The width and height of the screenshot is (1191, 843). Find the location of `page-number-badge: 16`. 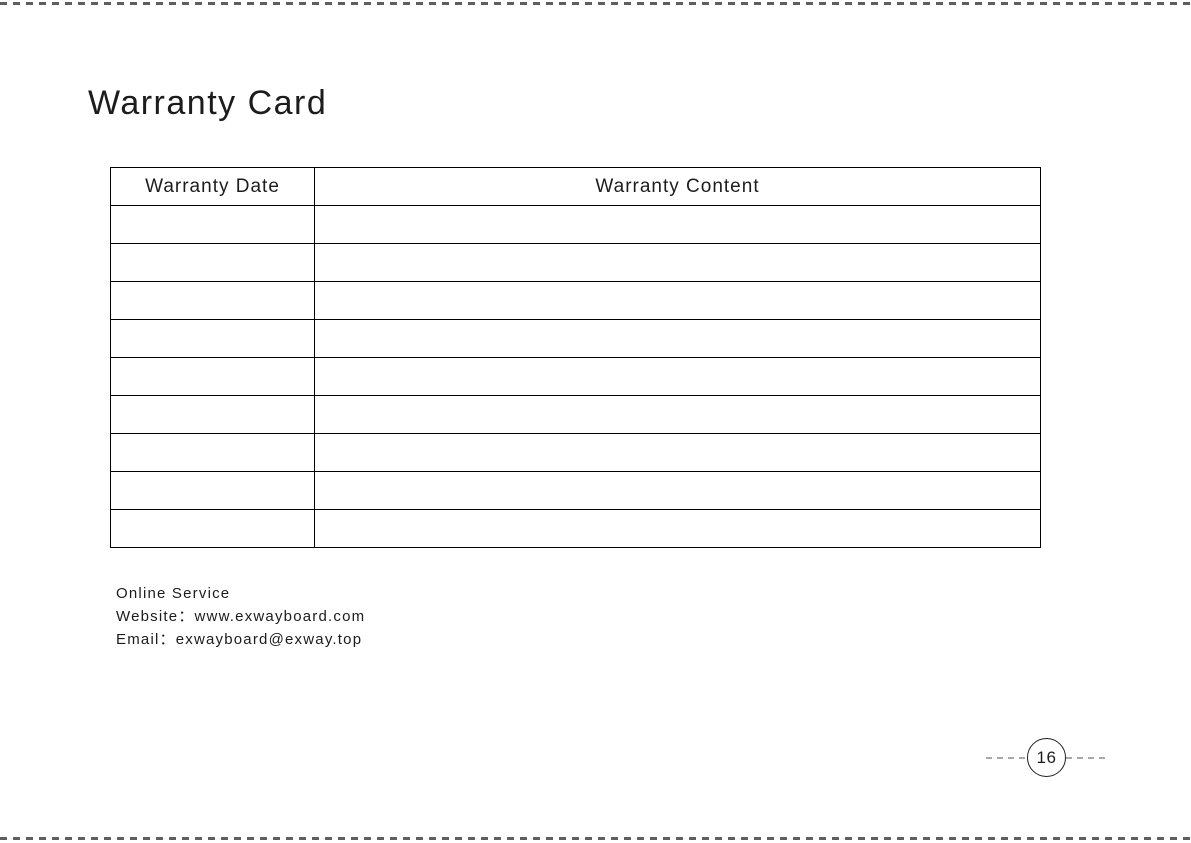

page-number-badge: 16 is located at coordinates (1046, 757).